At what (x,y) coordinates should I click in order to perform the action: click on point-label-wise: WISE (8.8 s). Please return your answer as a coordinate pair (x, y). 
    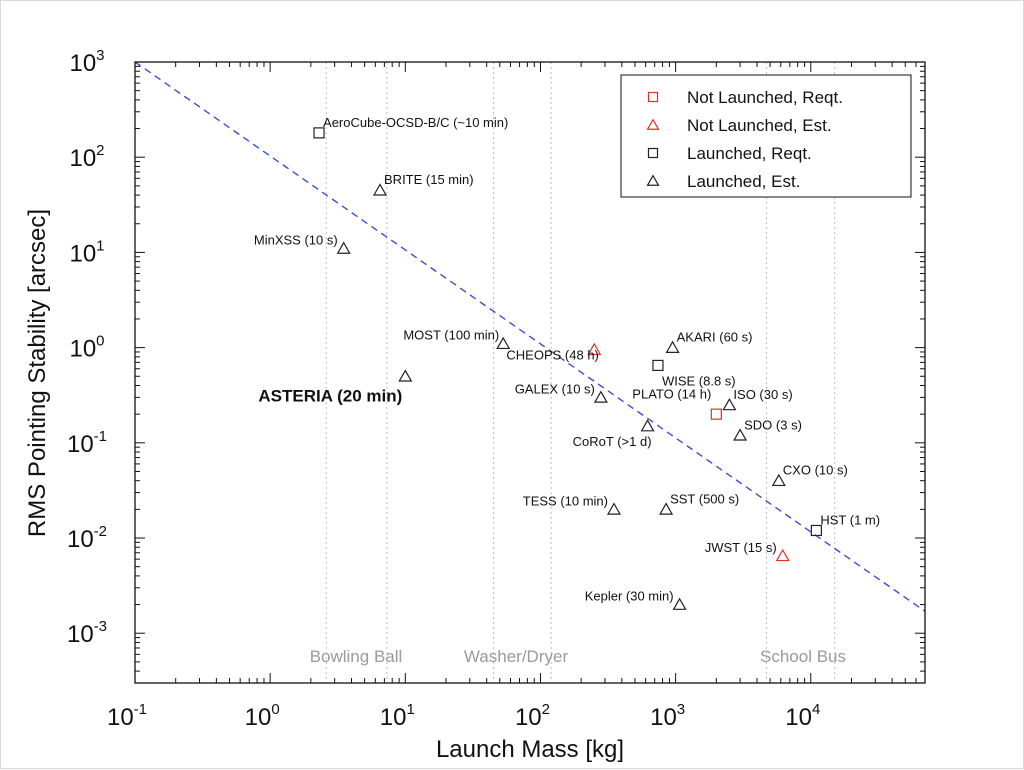
    Looking at the image, I should click on (699, 380).